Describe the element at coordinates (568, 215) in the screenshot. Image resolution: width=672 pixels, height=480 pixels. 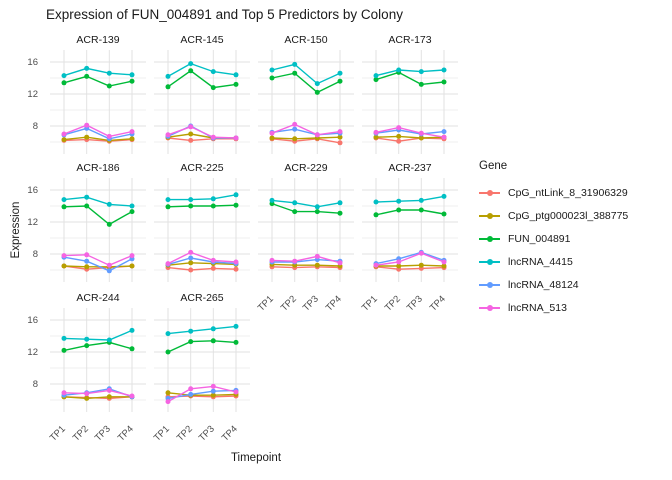
I see `legend-label: CpG_ptg000023l_388775` at that location.